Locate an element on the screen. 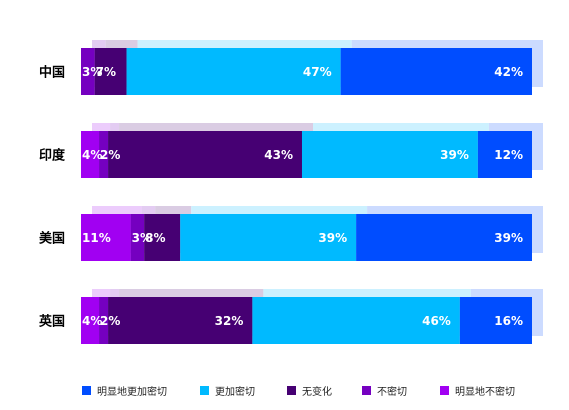 The width and height of the screenshot is (569, 410). category-label: 美国 is located at coordinates (52, 239).